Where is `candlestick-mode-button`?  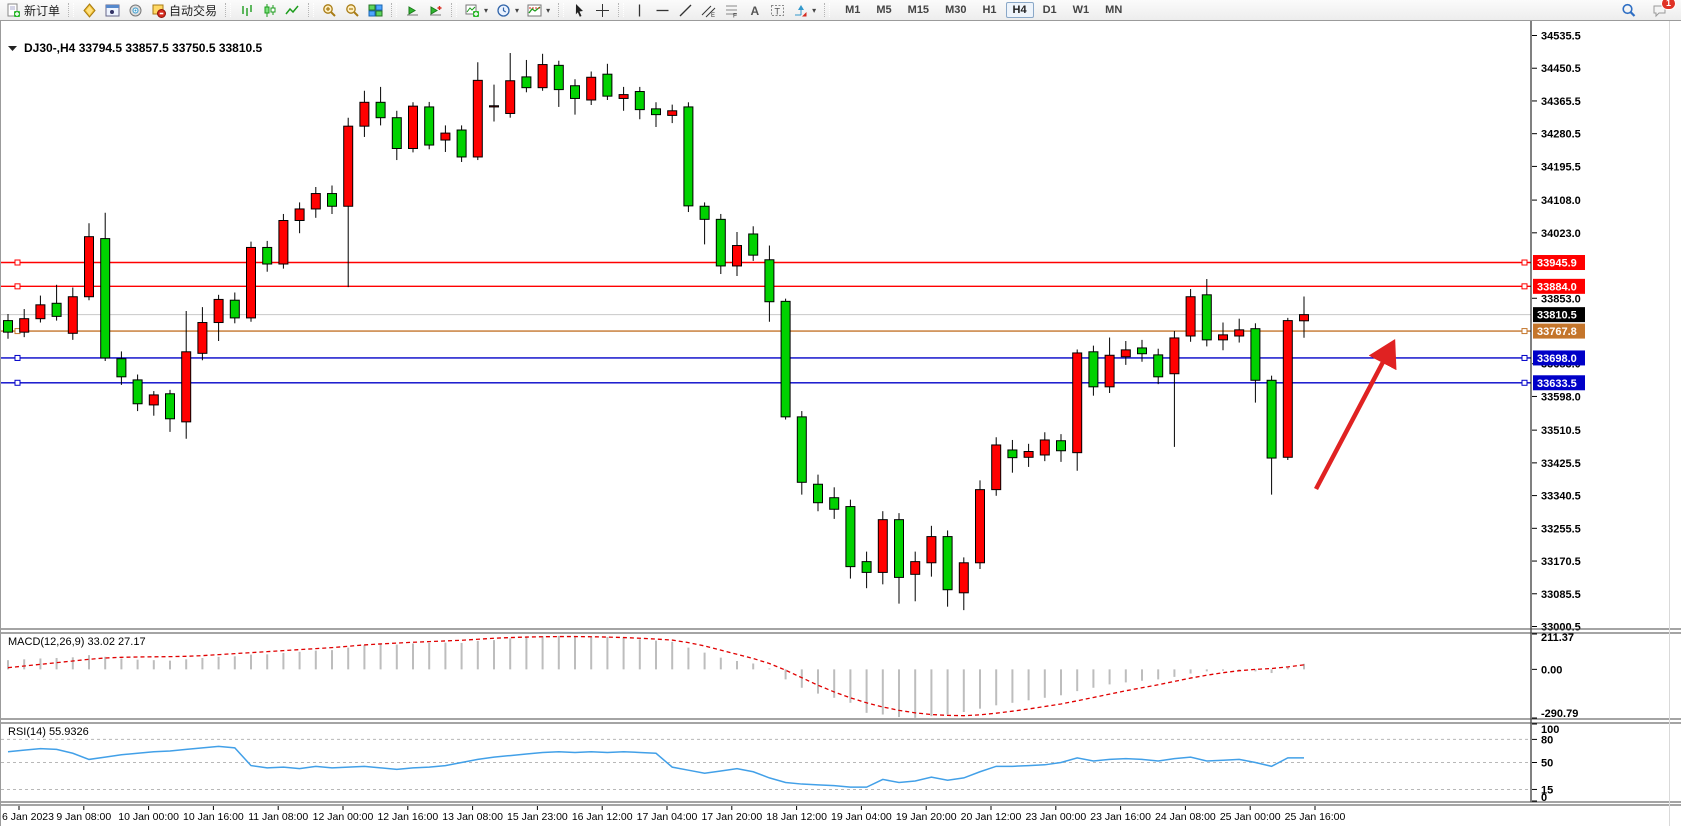 candlestick-mode-button is located at coordinates (269, 10).